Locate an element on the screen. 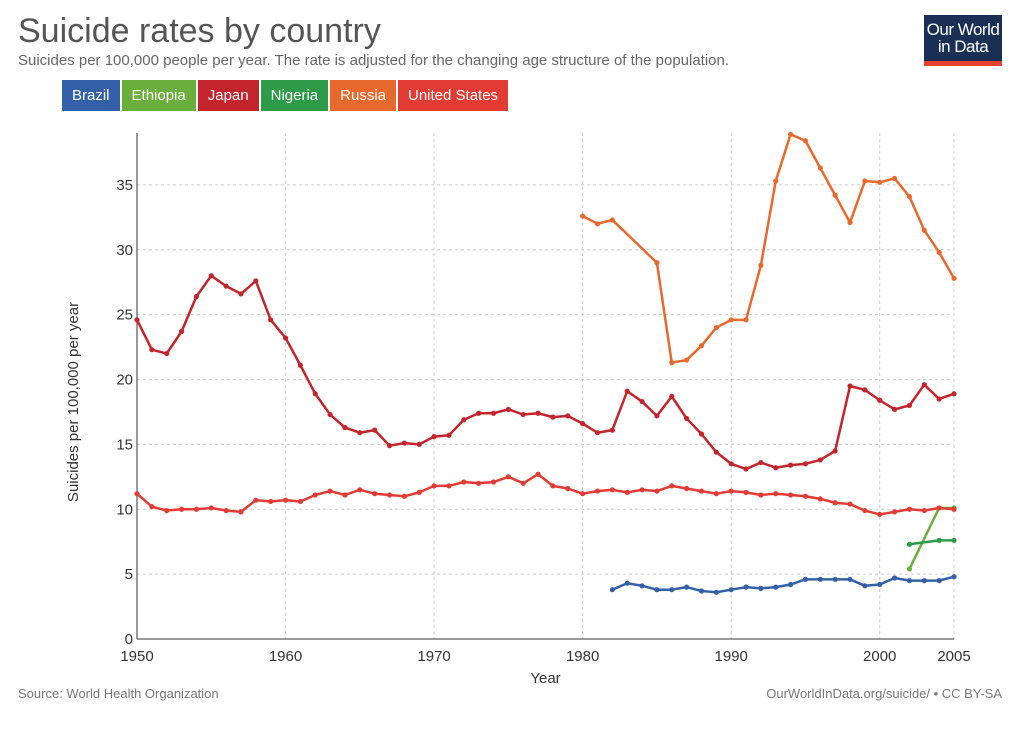 The width and height of the screenshot is (1030, 730). series-line-russia is located at coordinates (769, 248).